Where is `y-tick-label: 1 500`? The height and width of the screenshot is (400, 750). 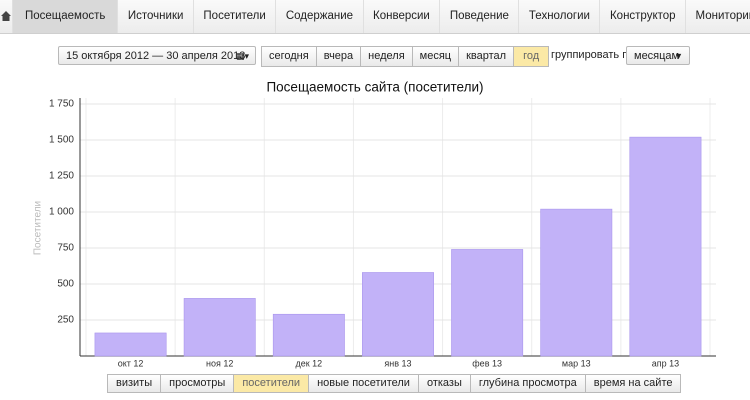 y-tick-label: 1 500 is located at coordinates (61, 140).